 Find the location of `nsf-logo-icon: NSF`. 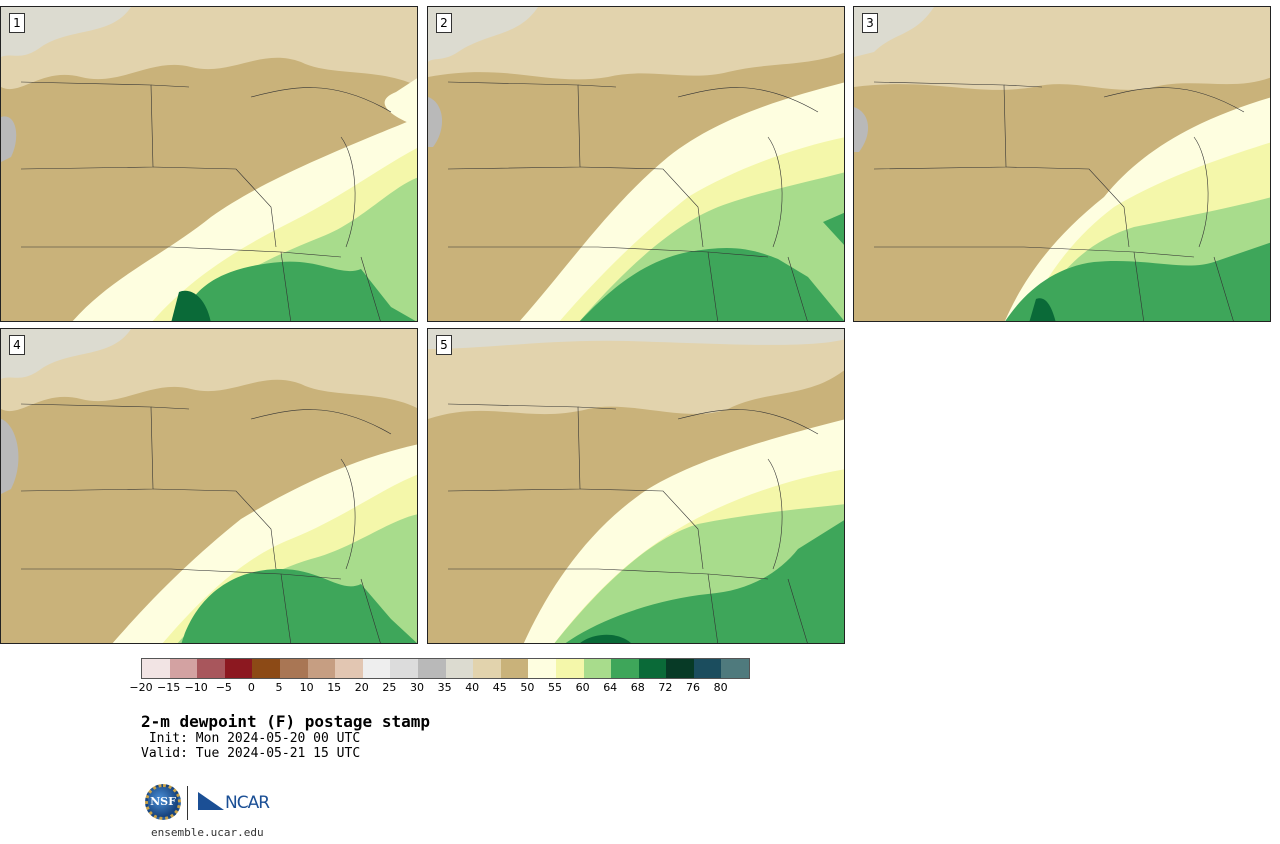

nsf-logo-icon: NSF is located at coordinates (163, 802).